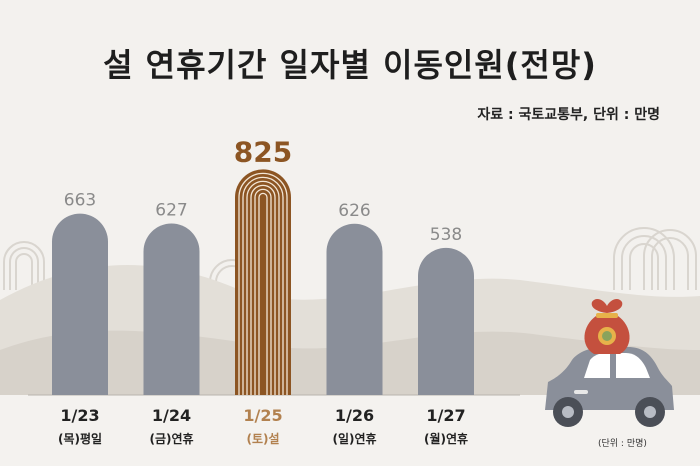 The width and height of the screenshot is (700, 466). What do you see at coordinates (171, 415) in the screenshot?
I see `category-label: 1/24` at bounding box center [171, 415].